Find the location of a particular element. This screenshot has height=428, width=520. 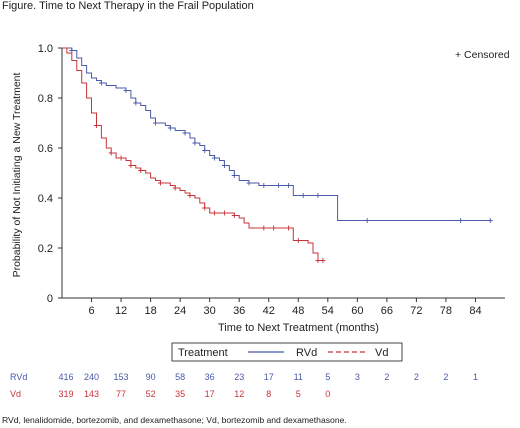

legend-box is located at coordinates (287, 352).